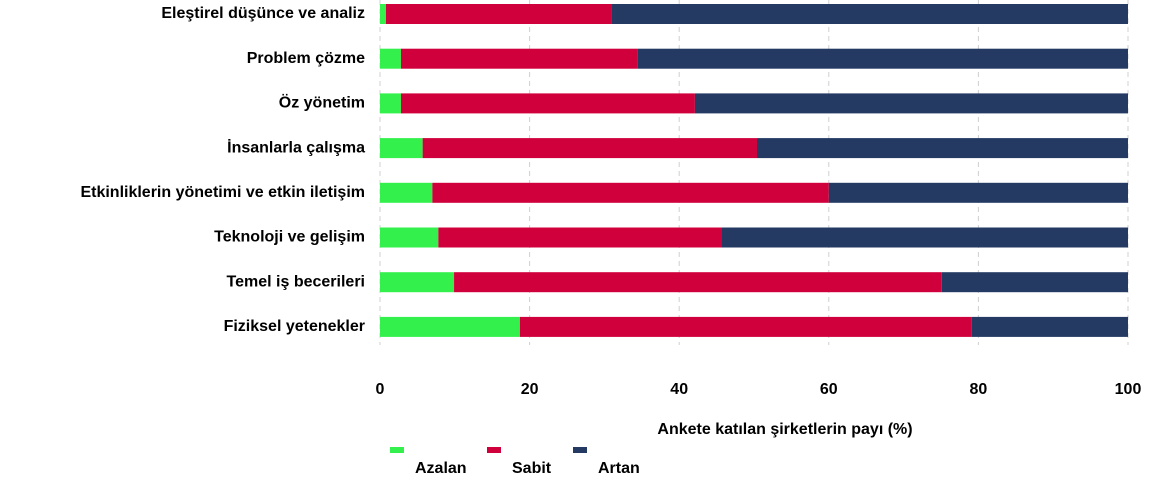 The image size is (1156, 483). What do you see at coordinates (289, 237) in the screenshot?
I see `y-tick-label: Teknoloji ve gelişim` at bounding box center [289, 237].